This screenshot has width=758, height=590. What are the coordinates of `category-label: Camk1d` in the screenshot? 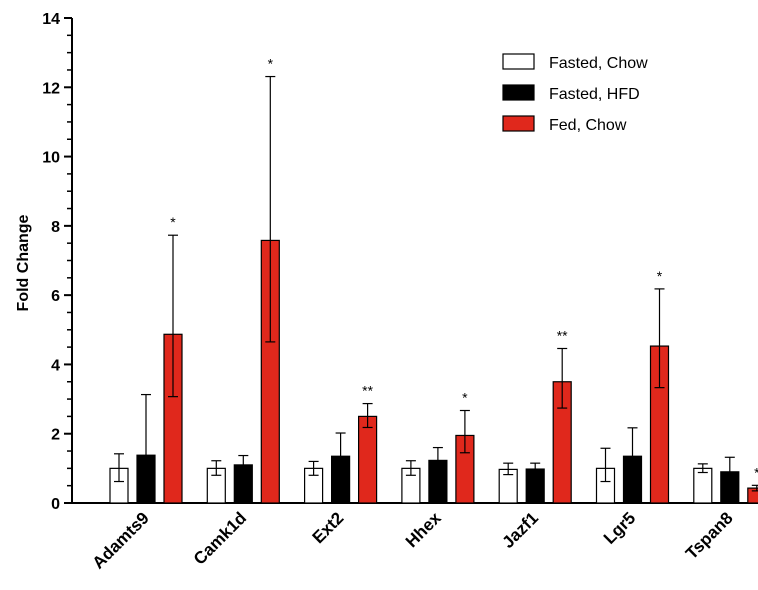 It's located at (220, 538).